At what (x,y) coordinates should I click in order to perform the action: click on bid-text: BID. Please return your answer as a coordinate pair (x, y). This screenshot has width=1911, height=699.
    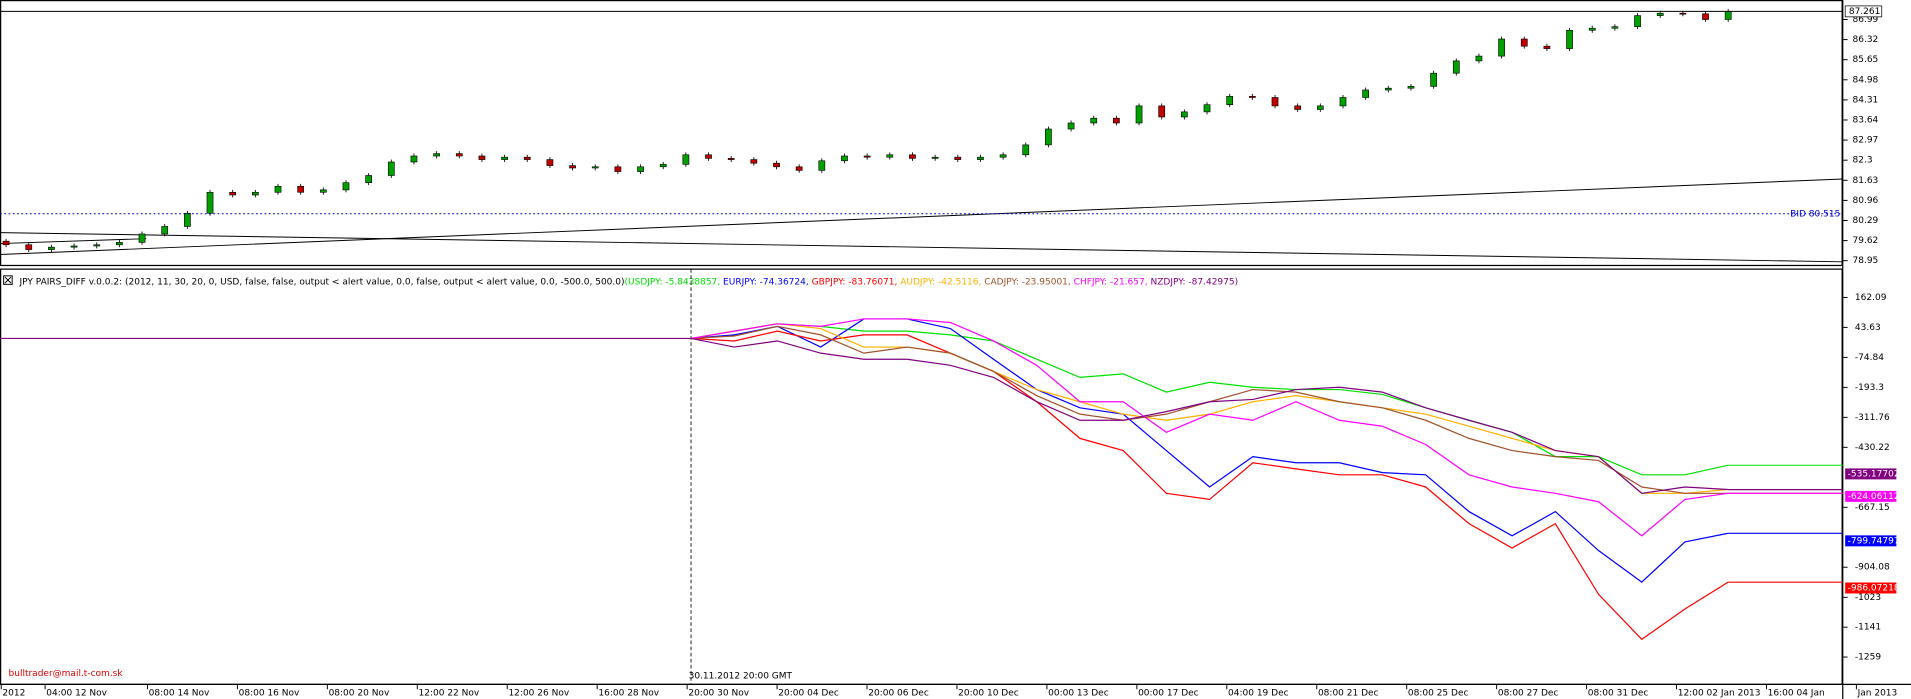
    Looking at the image, I should click on (1798, 214).